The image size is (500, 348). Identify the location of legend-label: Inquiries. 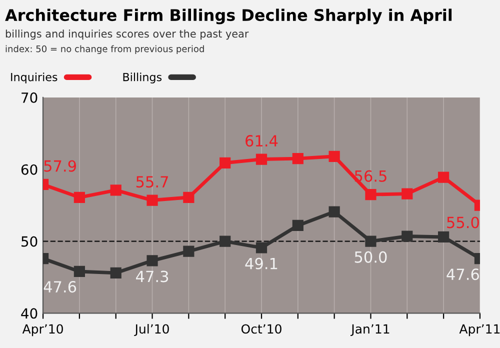
(34, 78).